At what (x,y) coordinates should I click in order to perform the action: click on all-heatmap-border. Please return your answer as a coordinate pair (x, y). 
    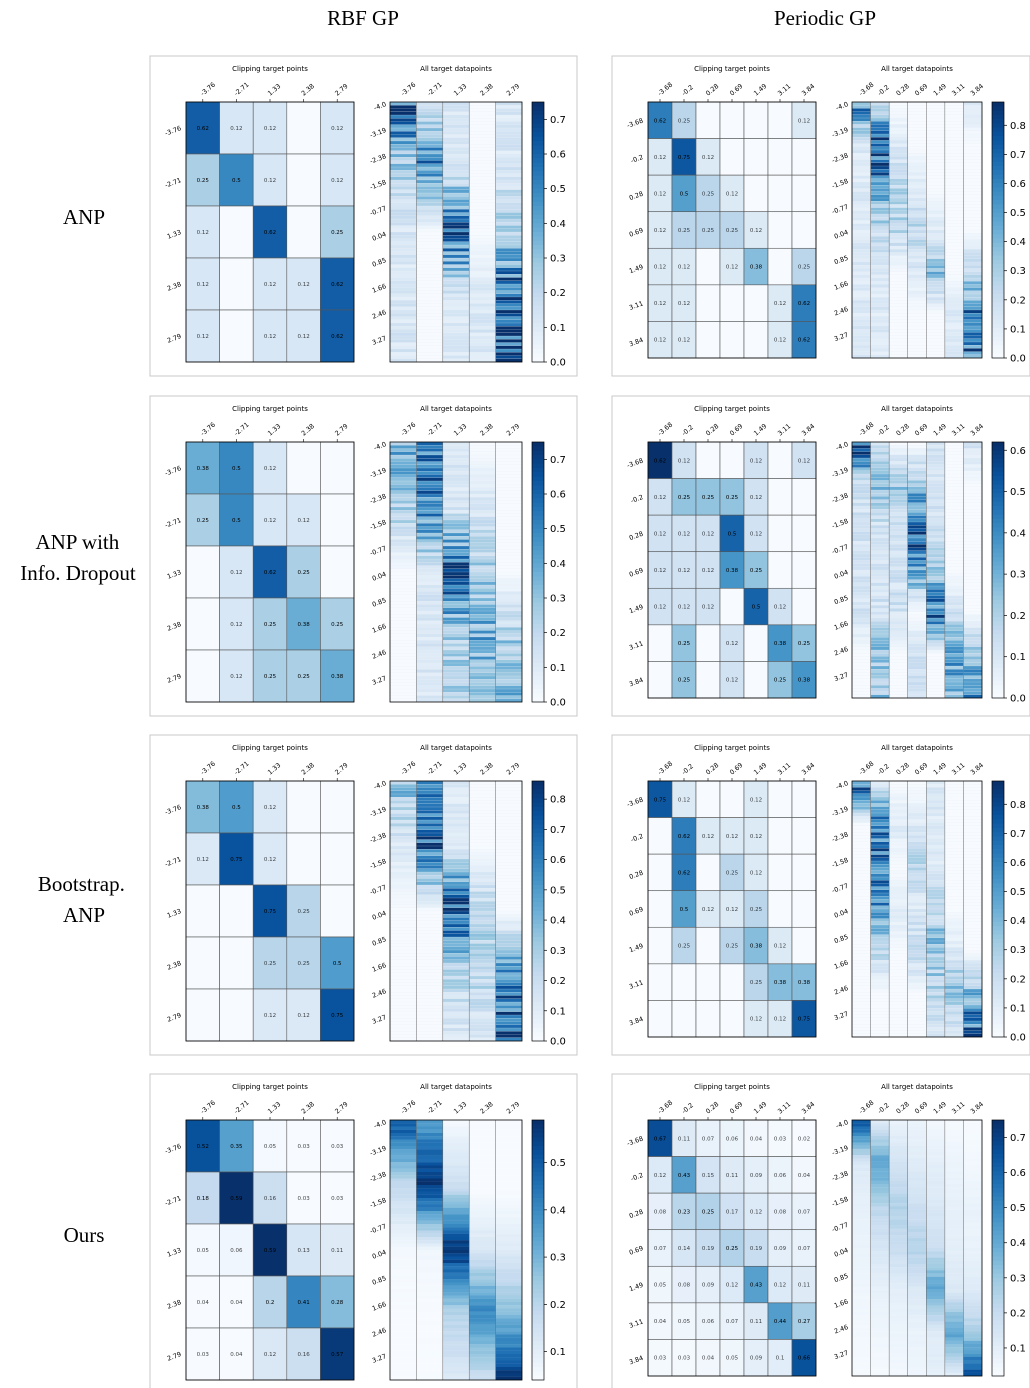
    Looking at the image, I should click on (917, 570).